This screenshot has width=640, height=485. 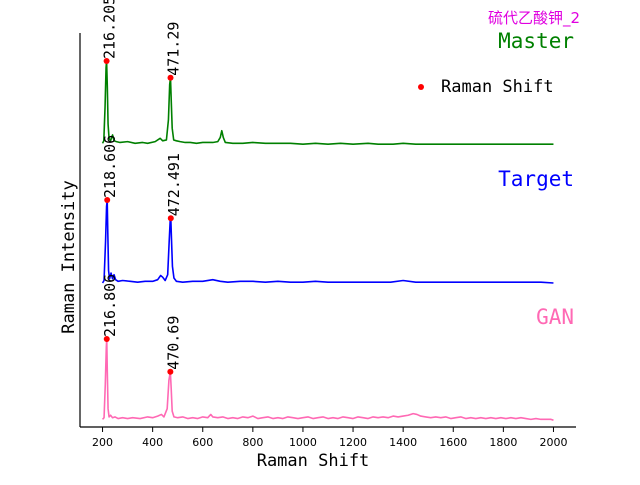 What do you see at coordinates (536, 179) in the screenshot?
I see `series-name-label: Target` at bounding box center [536, 179].